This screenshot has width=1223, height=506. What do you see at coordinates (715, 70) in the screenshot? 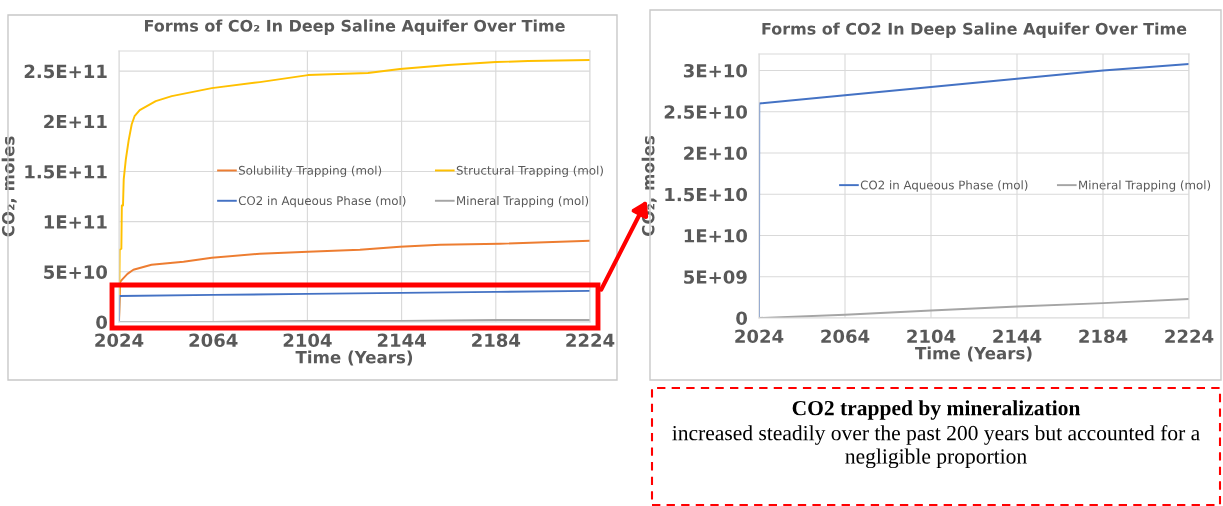
I see `y-tick-label: 3E+10` at bounding box center [715, 70].